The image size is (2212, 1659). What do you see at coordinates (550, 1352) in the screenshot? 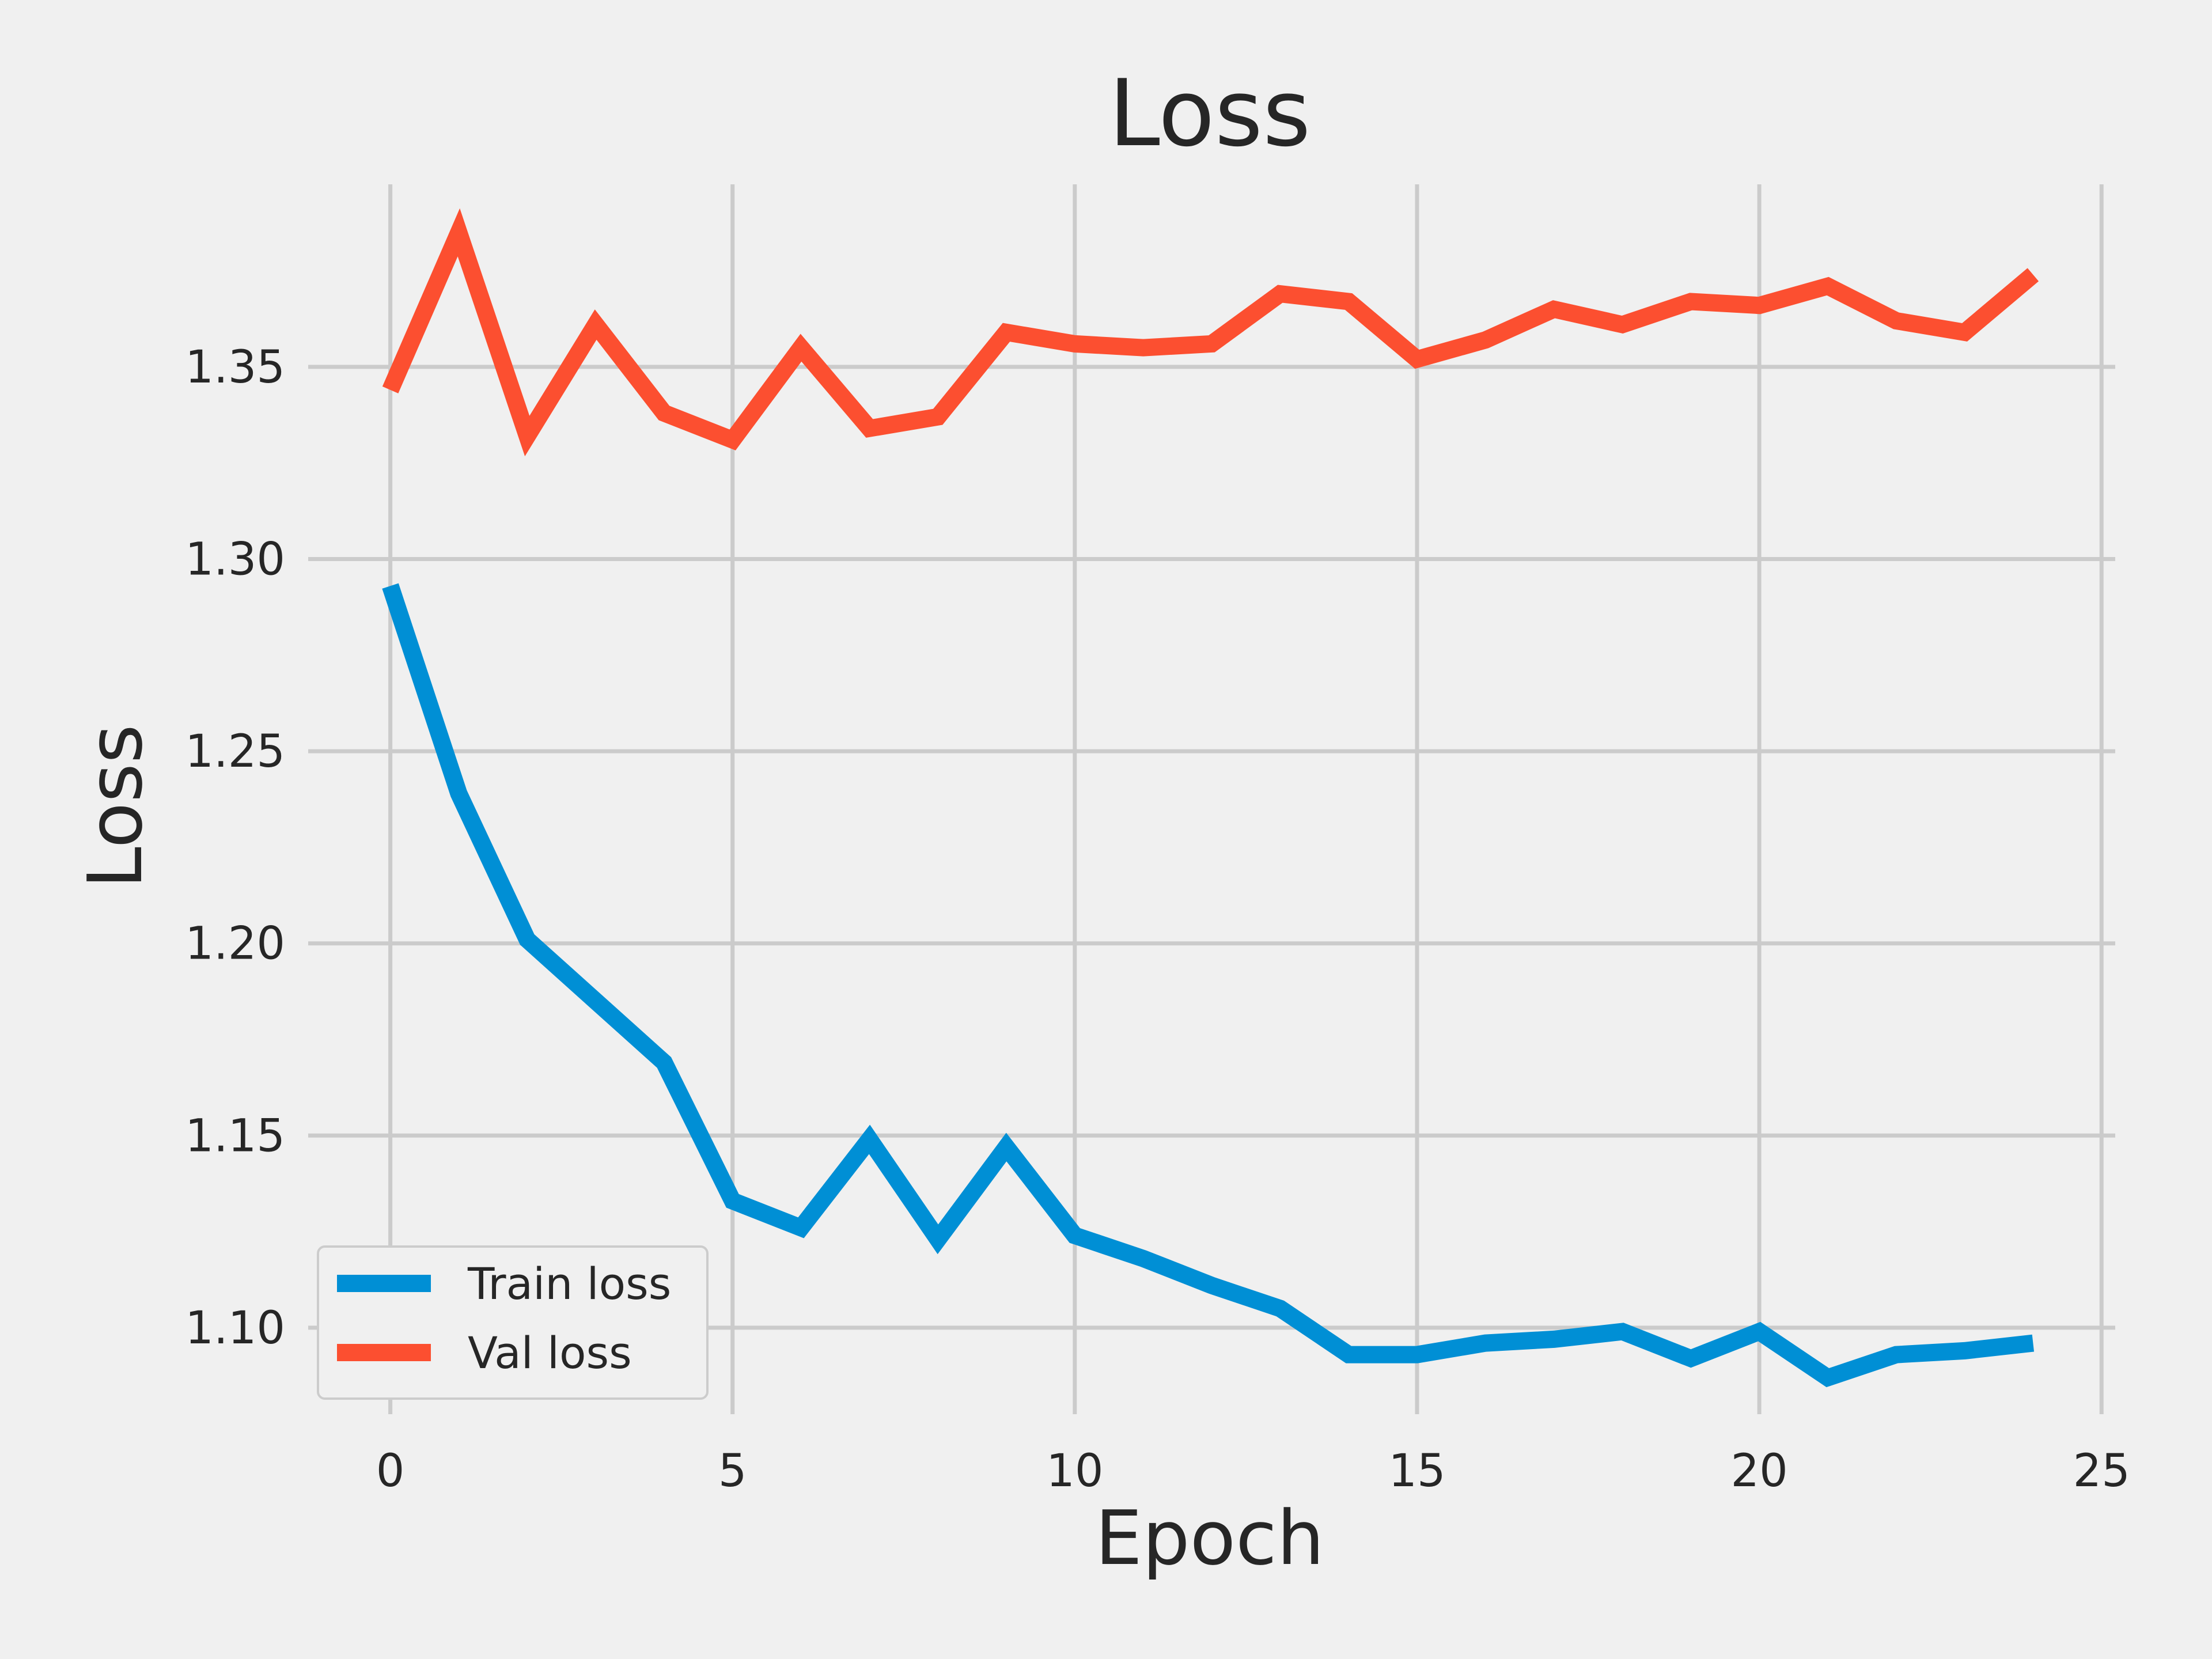
I see `legend-label-val: Val loss` at bounding box center [550, 1352].